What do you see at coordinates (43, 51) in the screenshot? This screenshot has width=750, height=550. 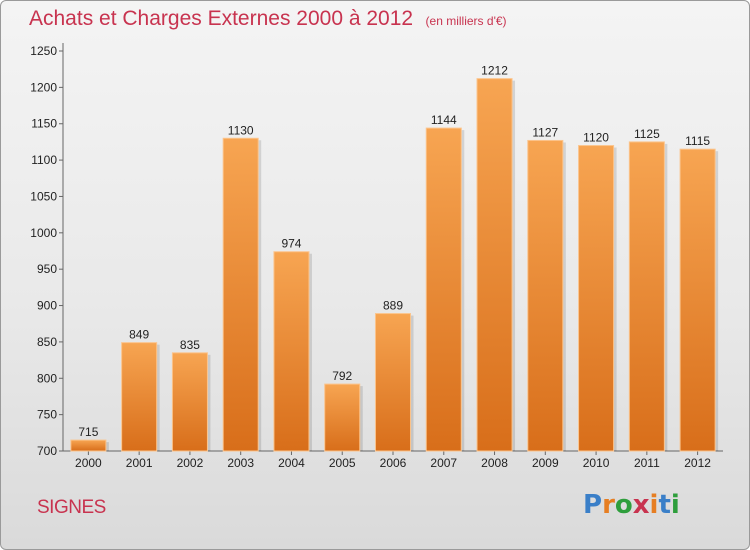 I see `y-tick-label: 1250` at bounding box center [43, 51].